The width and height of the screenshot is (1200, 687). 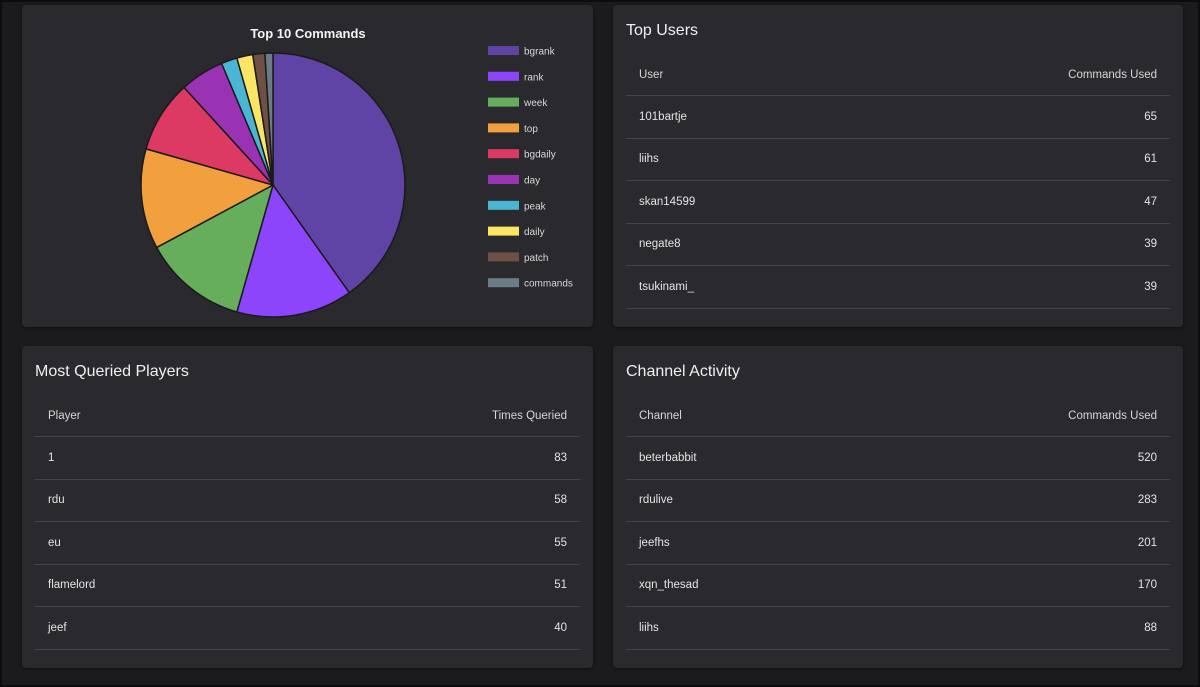 What do you see at coordinates (667, 201) in the screenshot?
I see `user-name: skan14599` at bounding box center [667, 201].